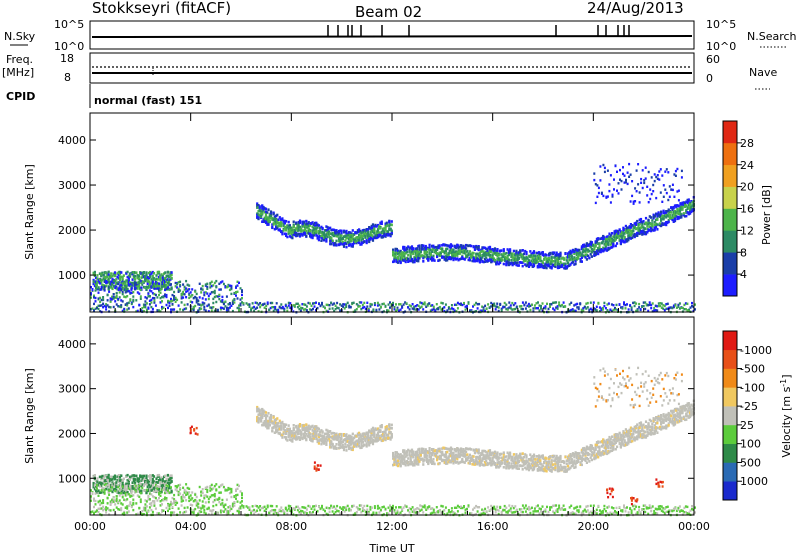 The image size is (800, 554). I want to click on colorbar-swatch, so click(730, 197).